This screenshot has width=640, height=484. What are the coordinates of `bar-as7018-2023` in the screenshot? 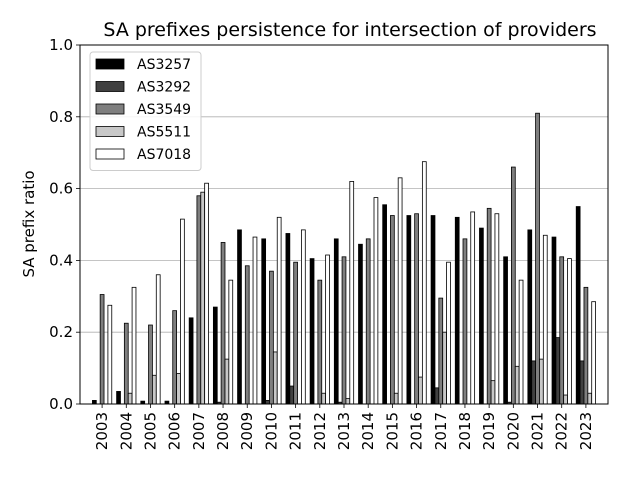 It's located at (593, 353).